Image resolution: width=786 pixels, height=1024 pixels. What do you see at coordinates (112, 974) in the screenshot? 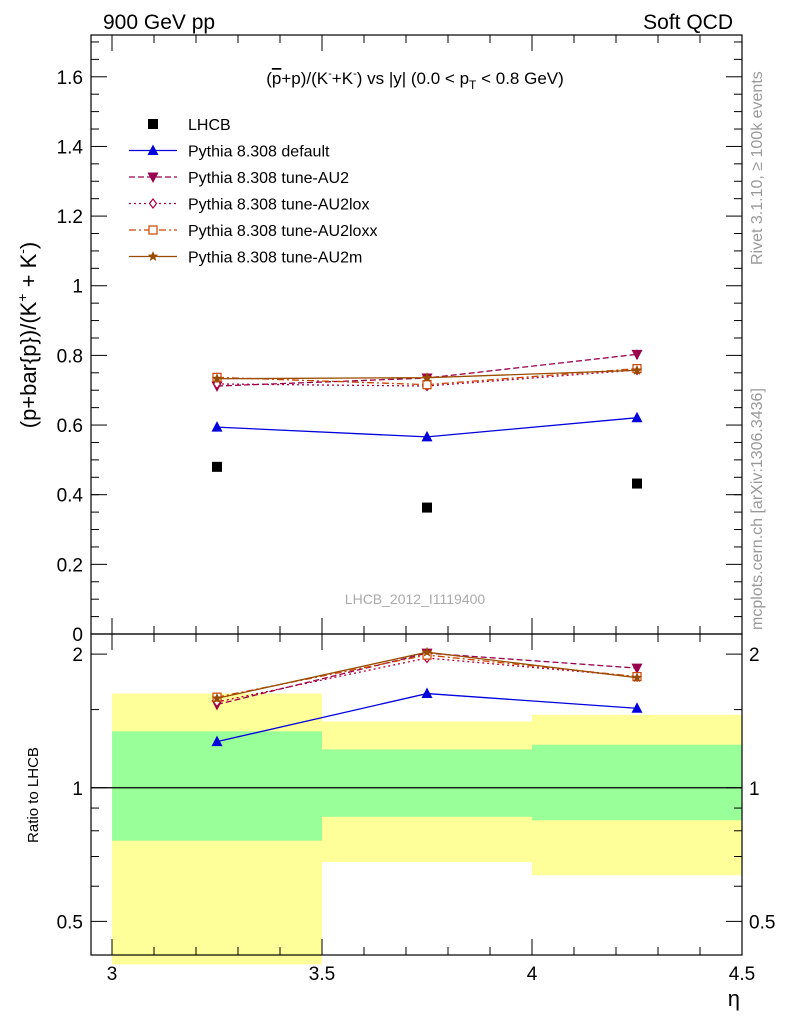
I see `x-tick-label: 3` at bounding box center [112, 974].